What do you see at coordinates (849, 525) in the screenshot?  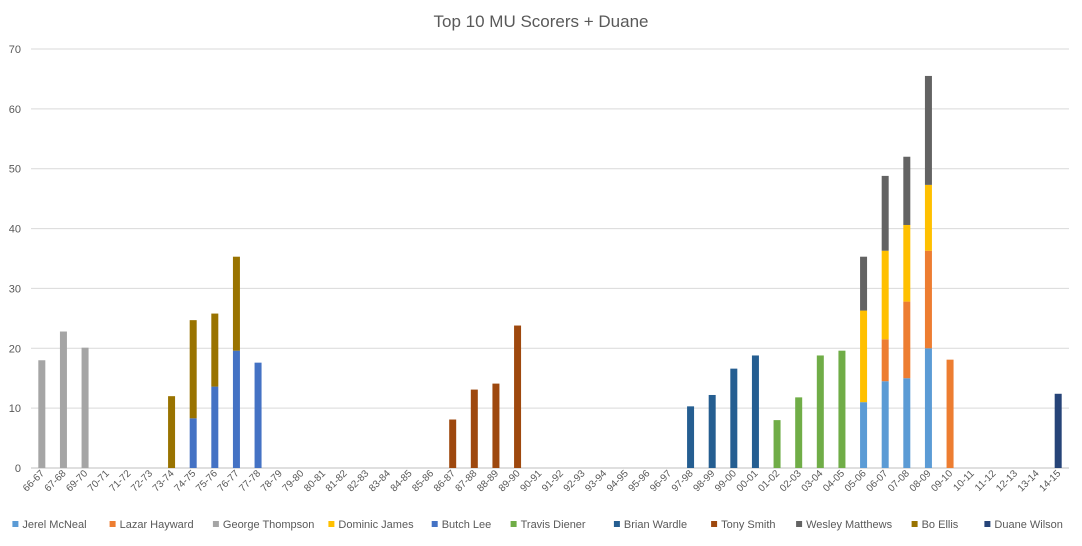 I see `legend-label: Wesley Matthews` at bounding box center [849, 525].